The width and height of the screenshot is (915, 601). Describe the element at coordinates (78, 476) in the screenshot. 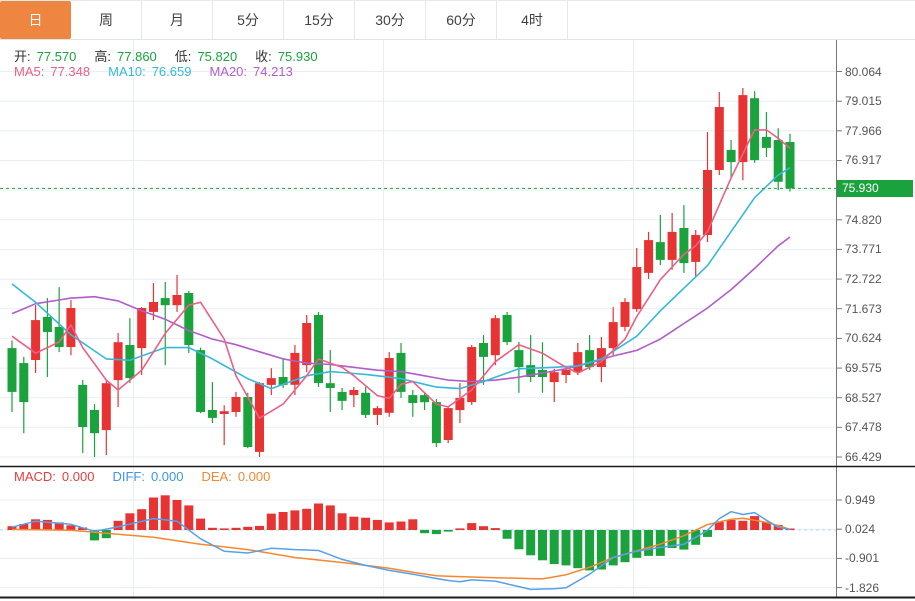

I see `macd-value: 0.000` at that location.